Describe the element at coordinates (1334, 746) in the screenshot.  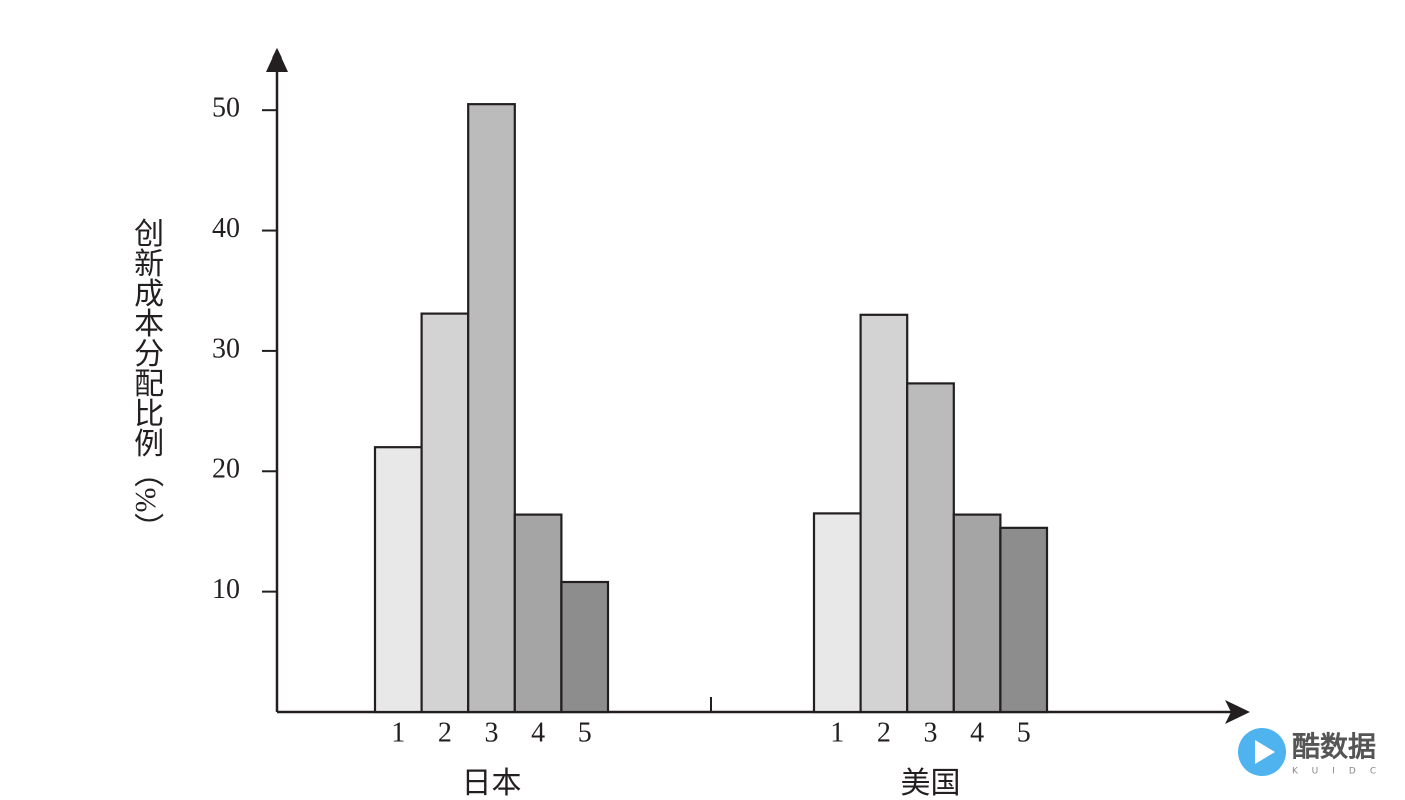
I see `watermark-text: 酷数据` at that location.